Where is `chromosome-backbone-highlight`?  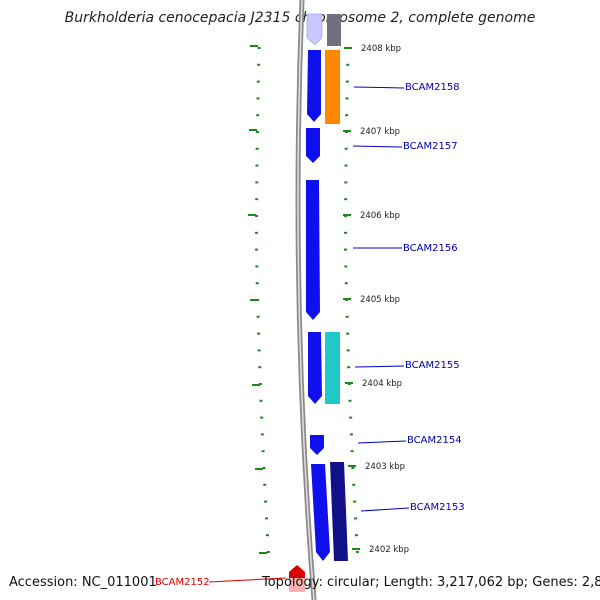 chromosome-backbone-highlight is located at coordinates (306, 300).